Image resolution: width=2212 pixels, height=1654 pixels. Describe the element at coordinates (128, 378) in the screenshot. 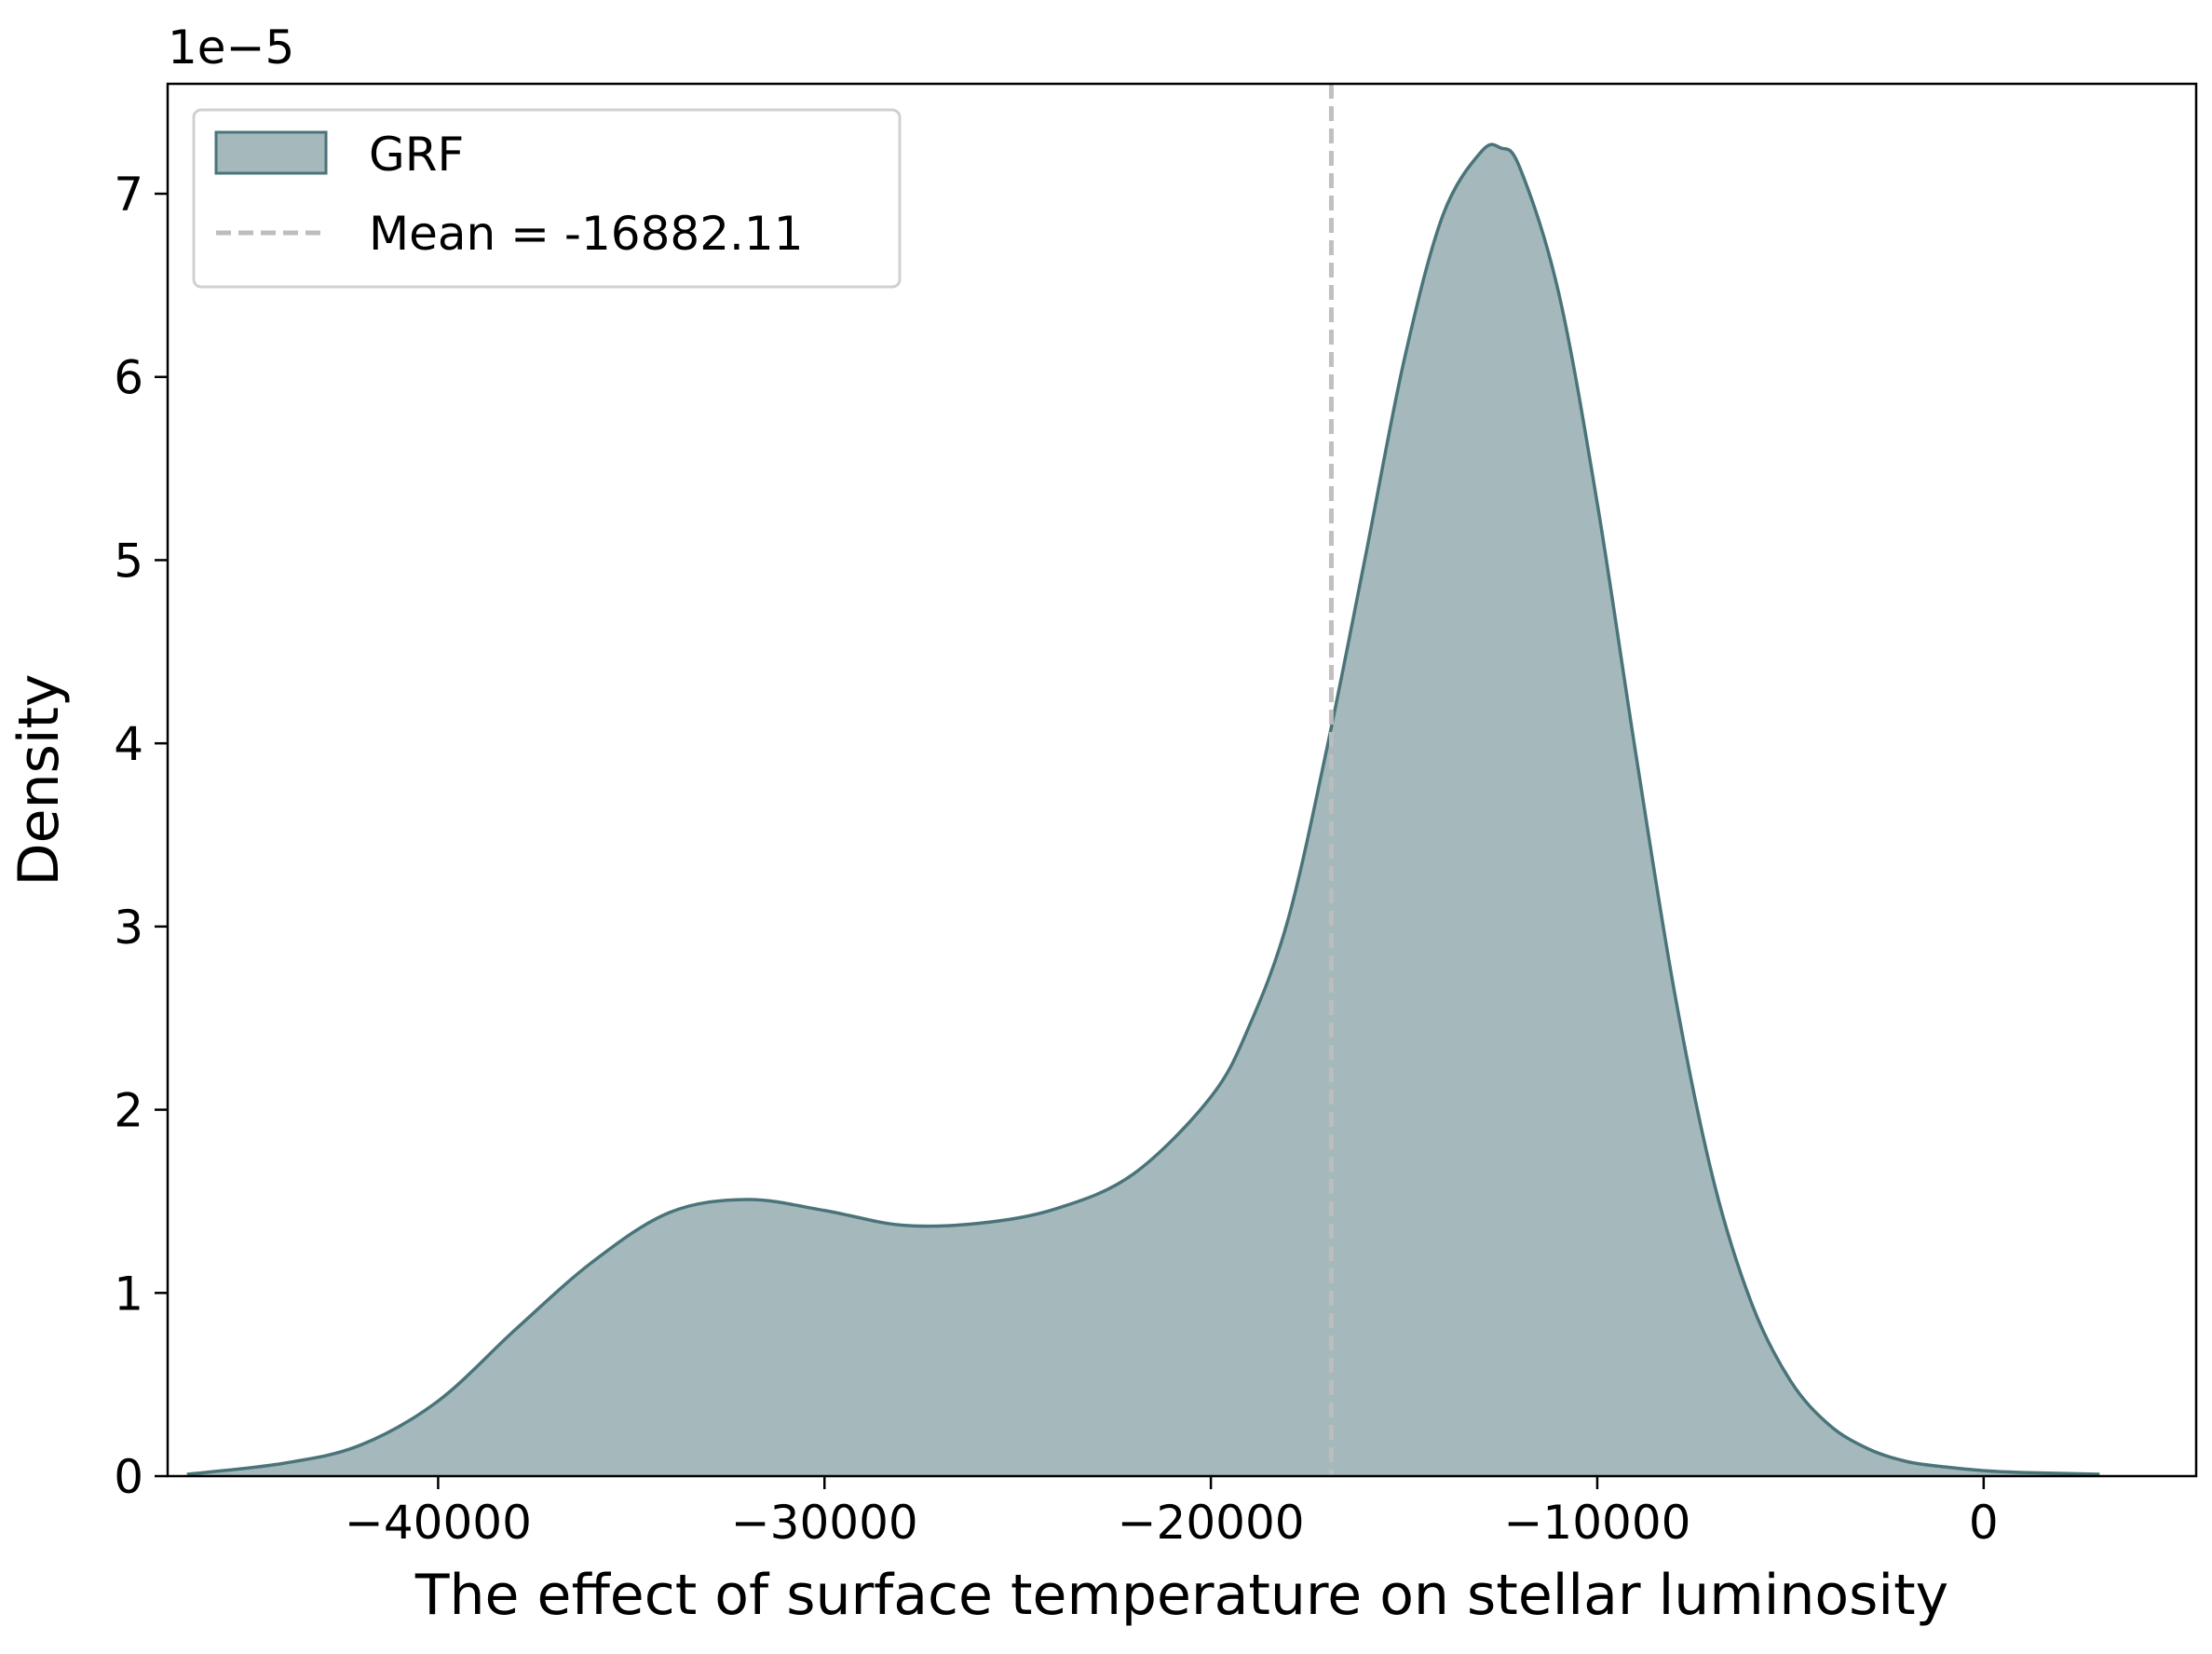

I see `y-tick-label: 6` at that location.